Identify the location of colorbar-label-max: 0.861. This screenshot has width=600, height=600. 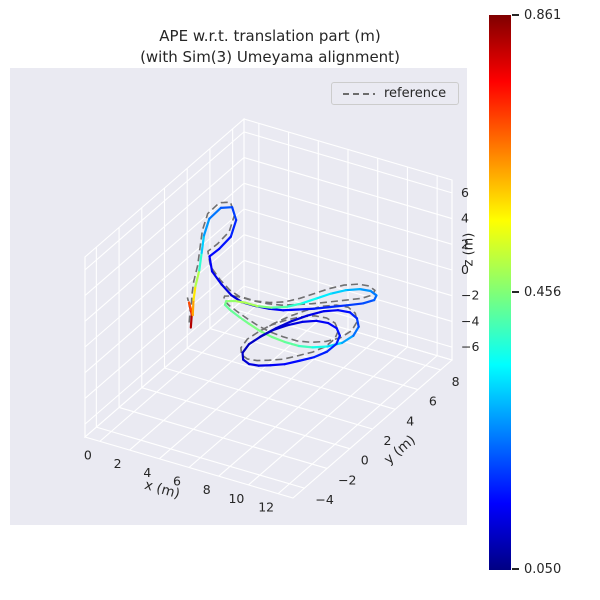
(543, 15).